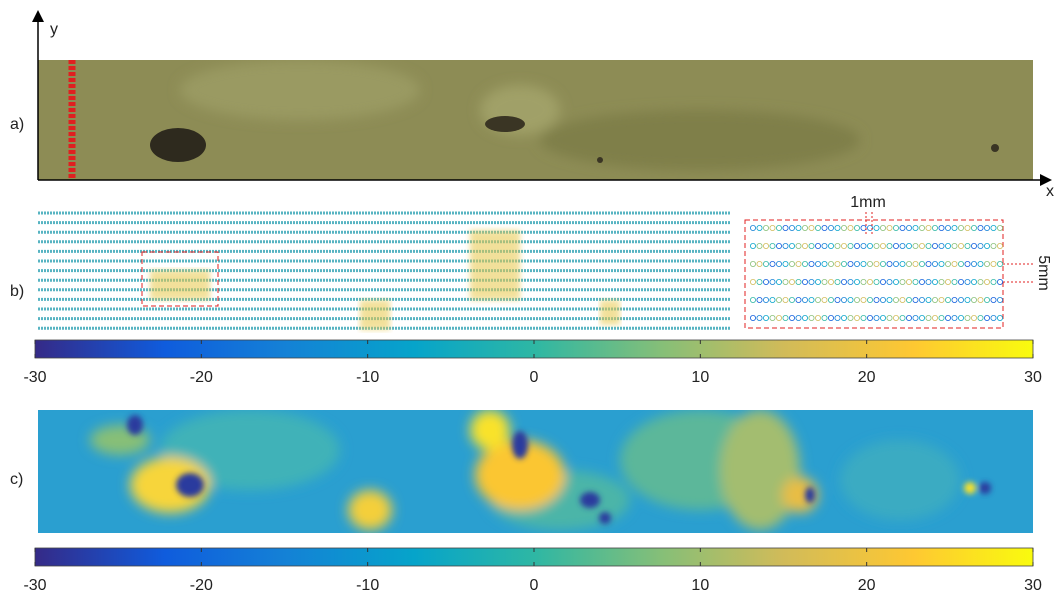 This screenshot has height=602, width=1060. What do you see at coordinates (367, 377) in the screenshot?
I see `tick-label: -10` at bounding box center [367, 377].